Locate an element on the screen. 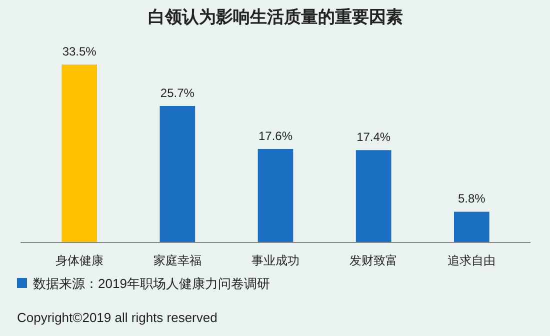 This screenshot has width=550, height=336. x-tick-label: 事业成功 is located at coordinates (276, 261).